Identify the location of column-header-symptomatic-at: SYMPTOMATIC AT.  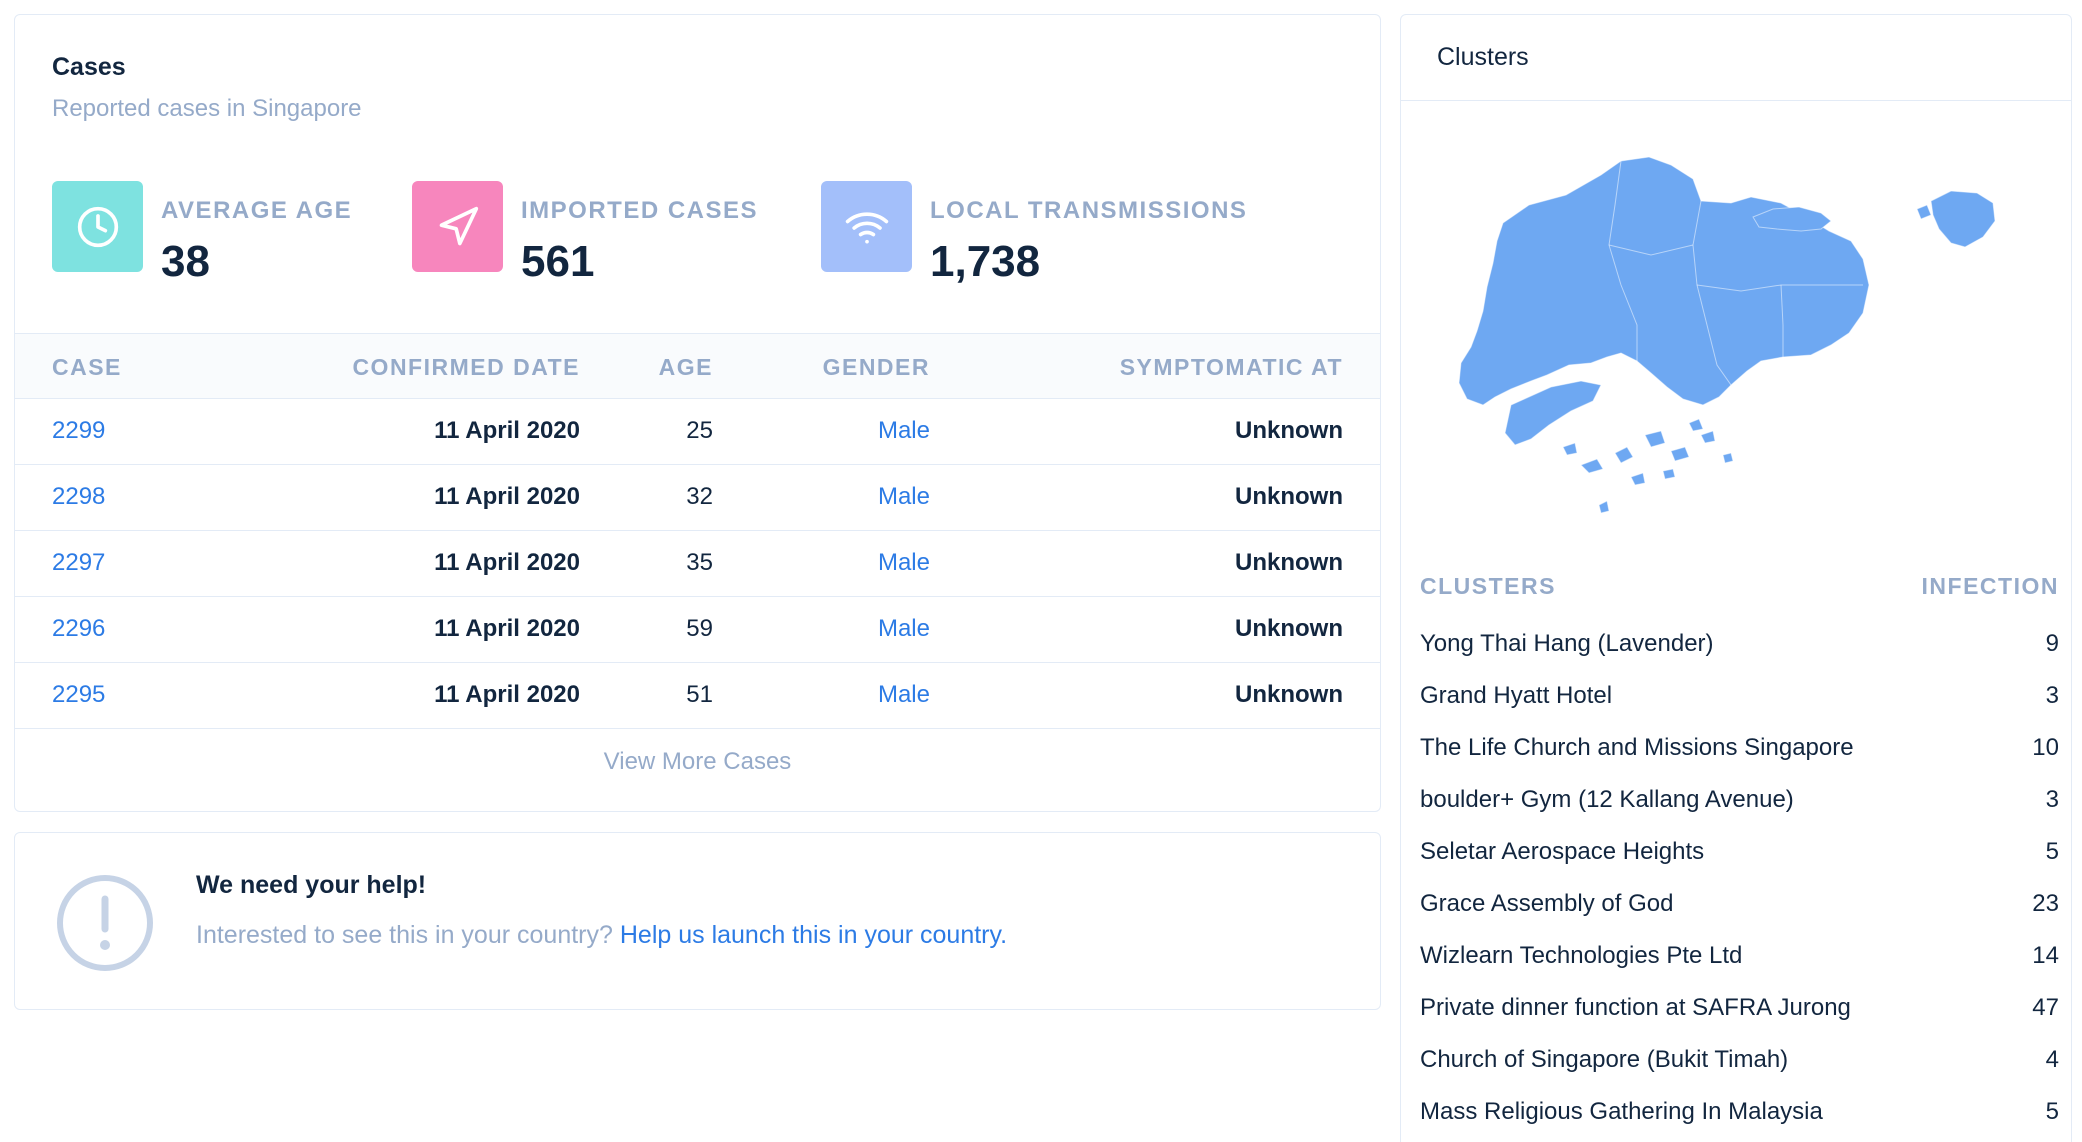
(1231, 367).